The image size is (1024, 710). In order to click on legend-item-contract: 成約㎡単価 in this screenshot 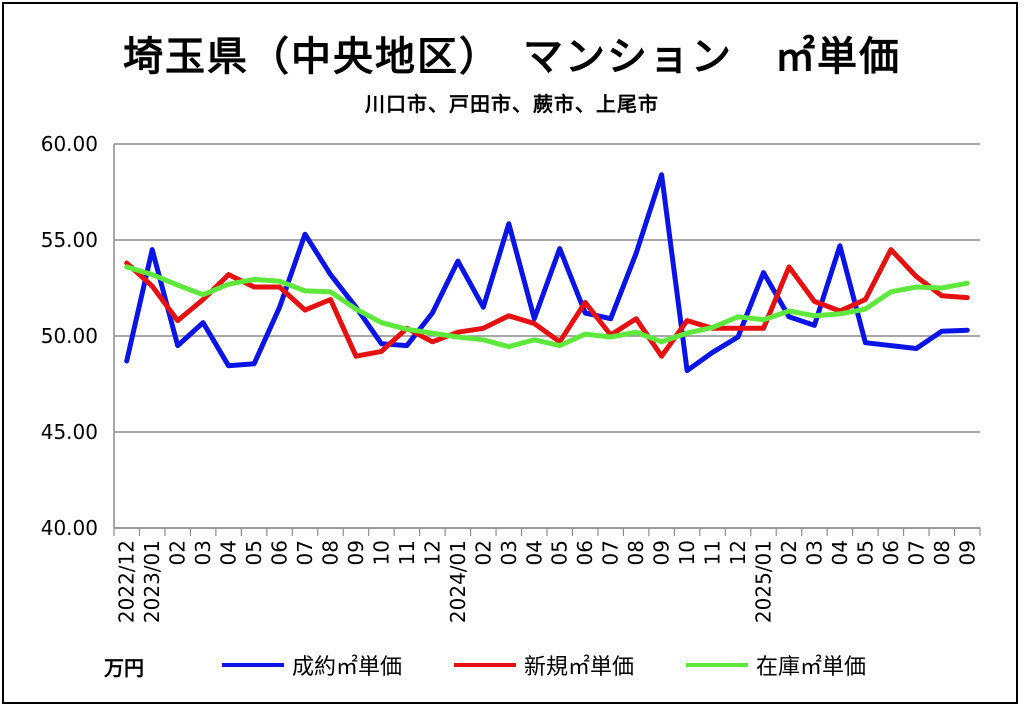, I will do `click(312, 665)`.